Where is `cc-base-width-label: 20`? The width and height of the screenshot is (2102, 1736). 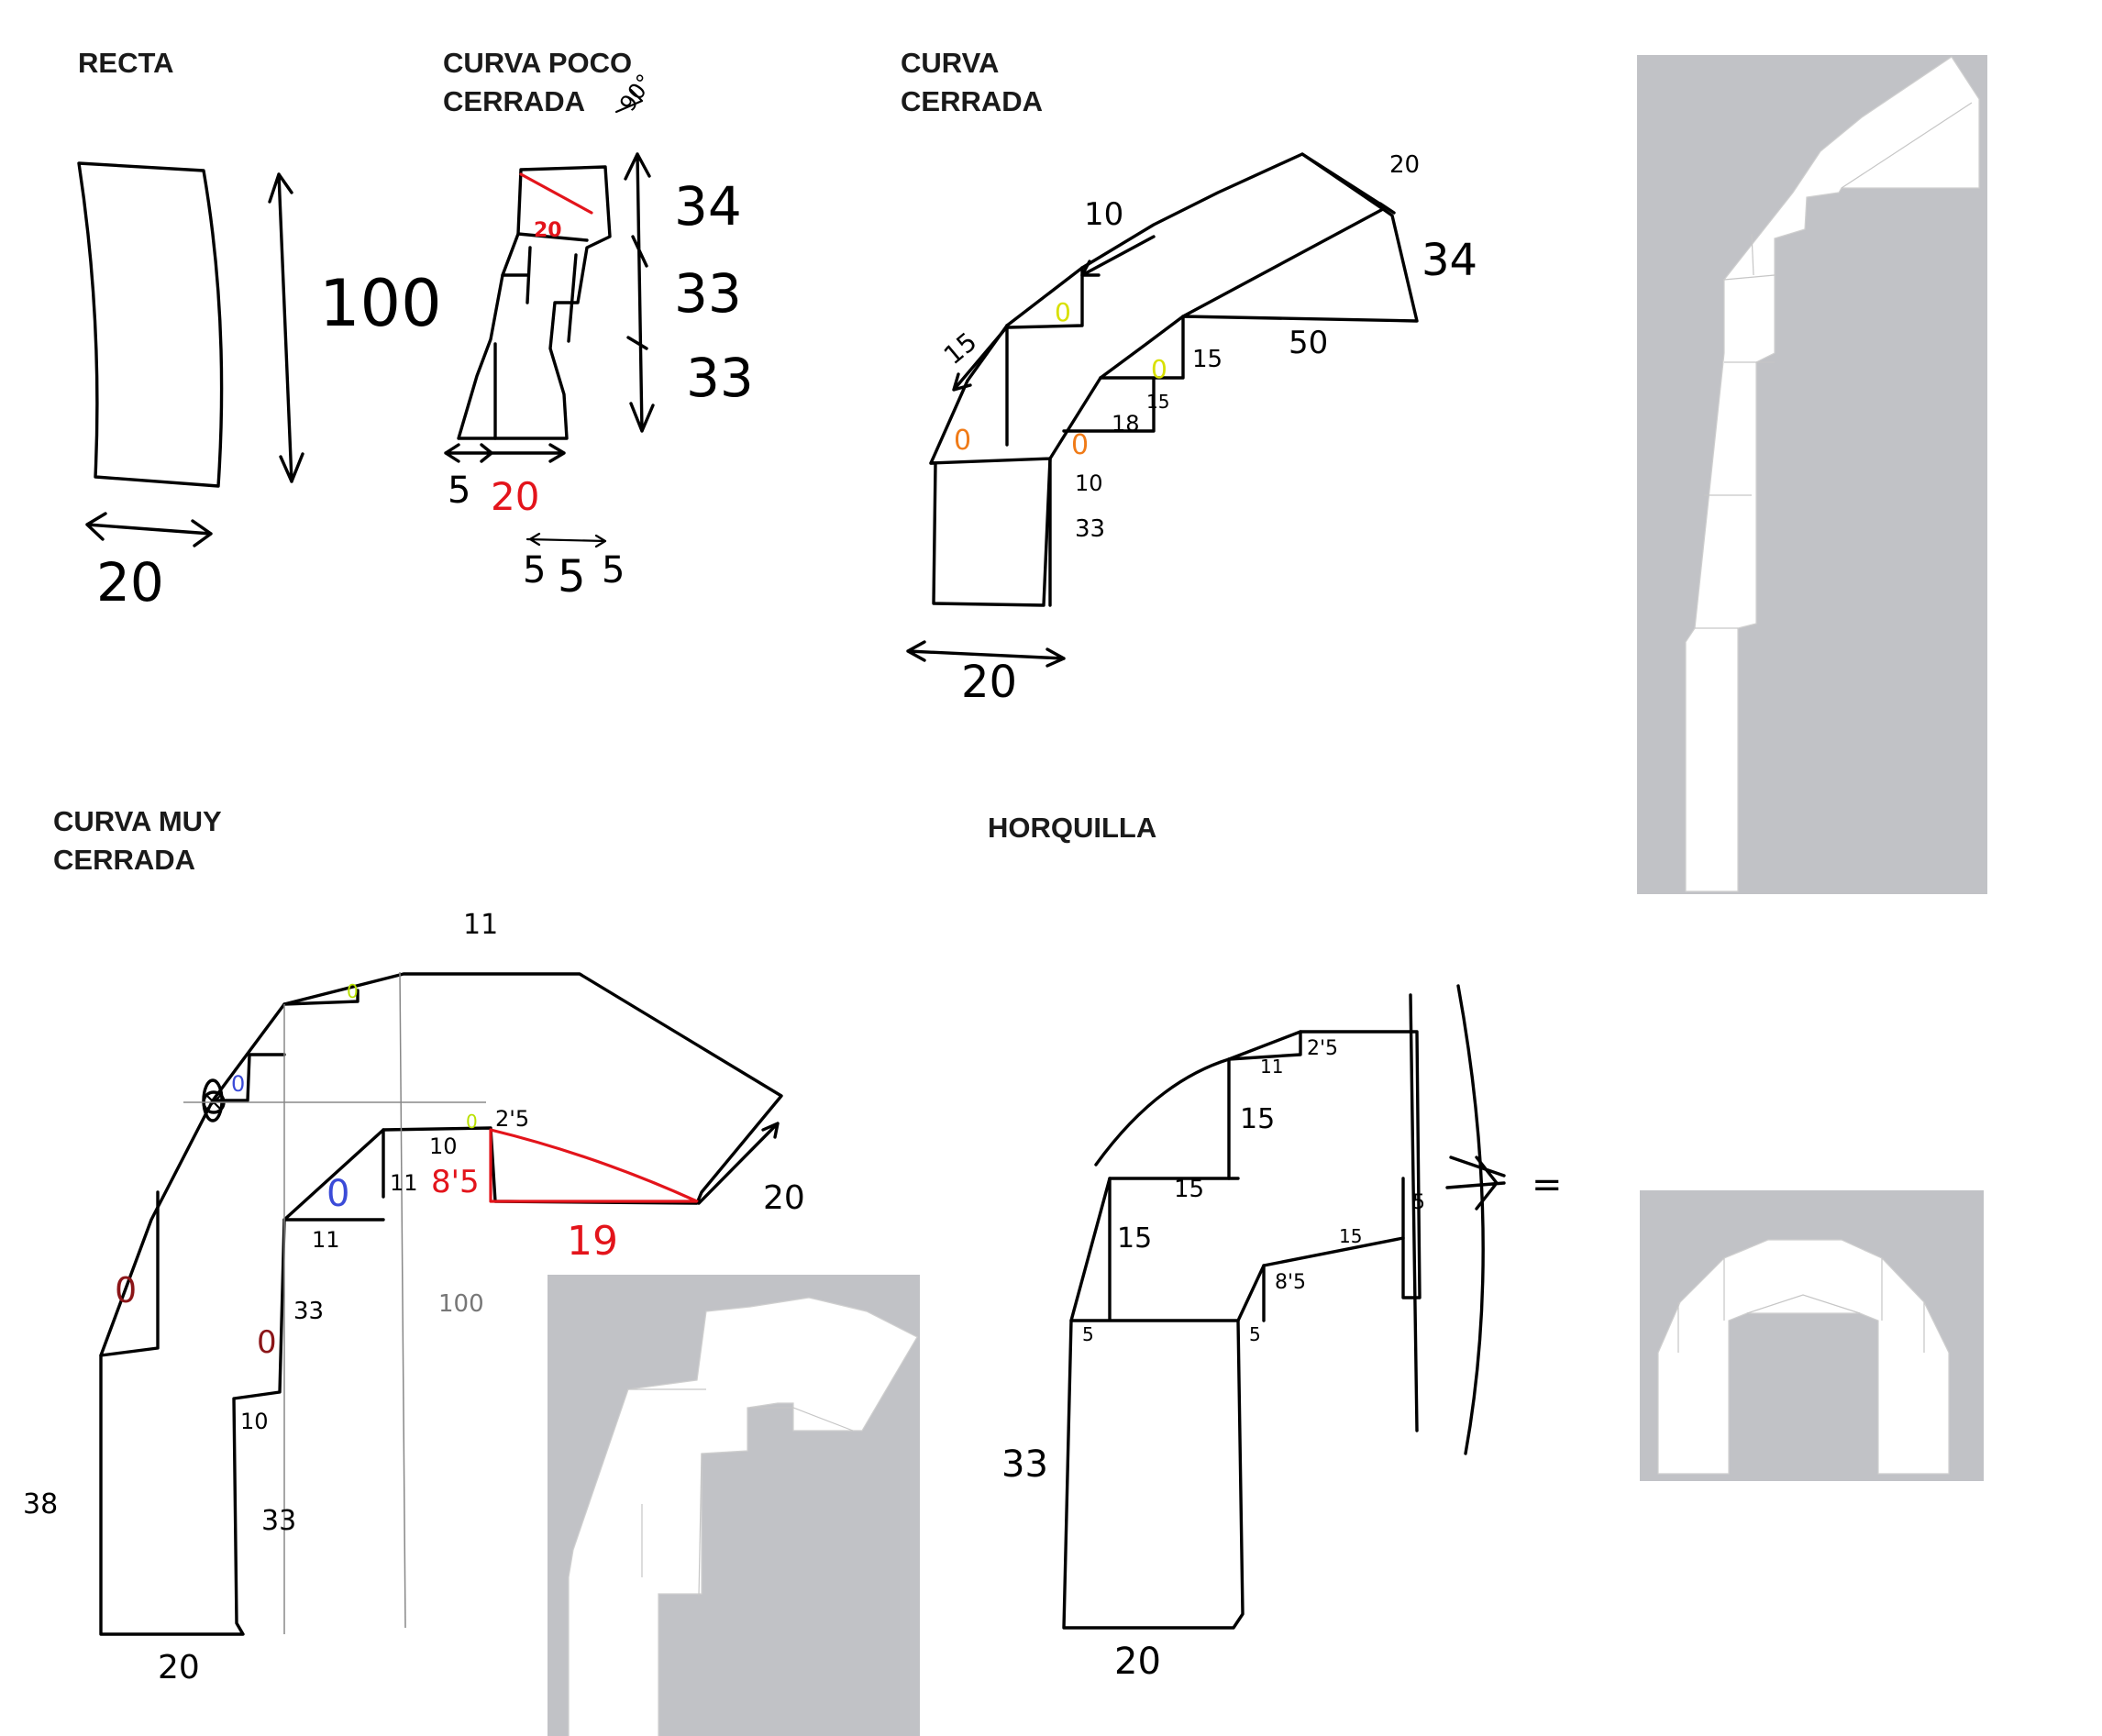 cc-base-width-label: 20 is located at coordinates (989, 682).